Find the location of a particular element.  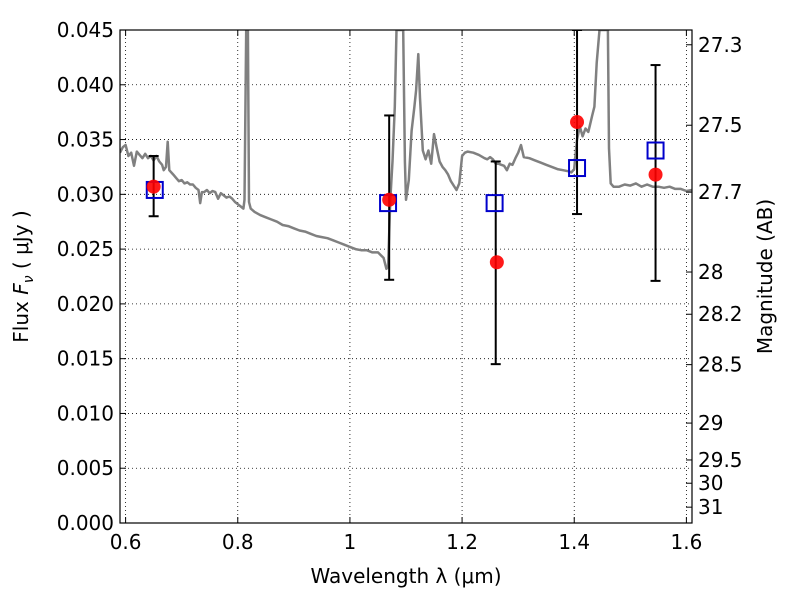

x-tick-label: 0.6 is located at coordinates (126, 542).